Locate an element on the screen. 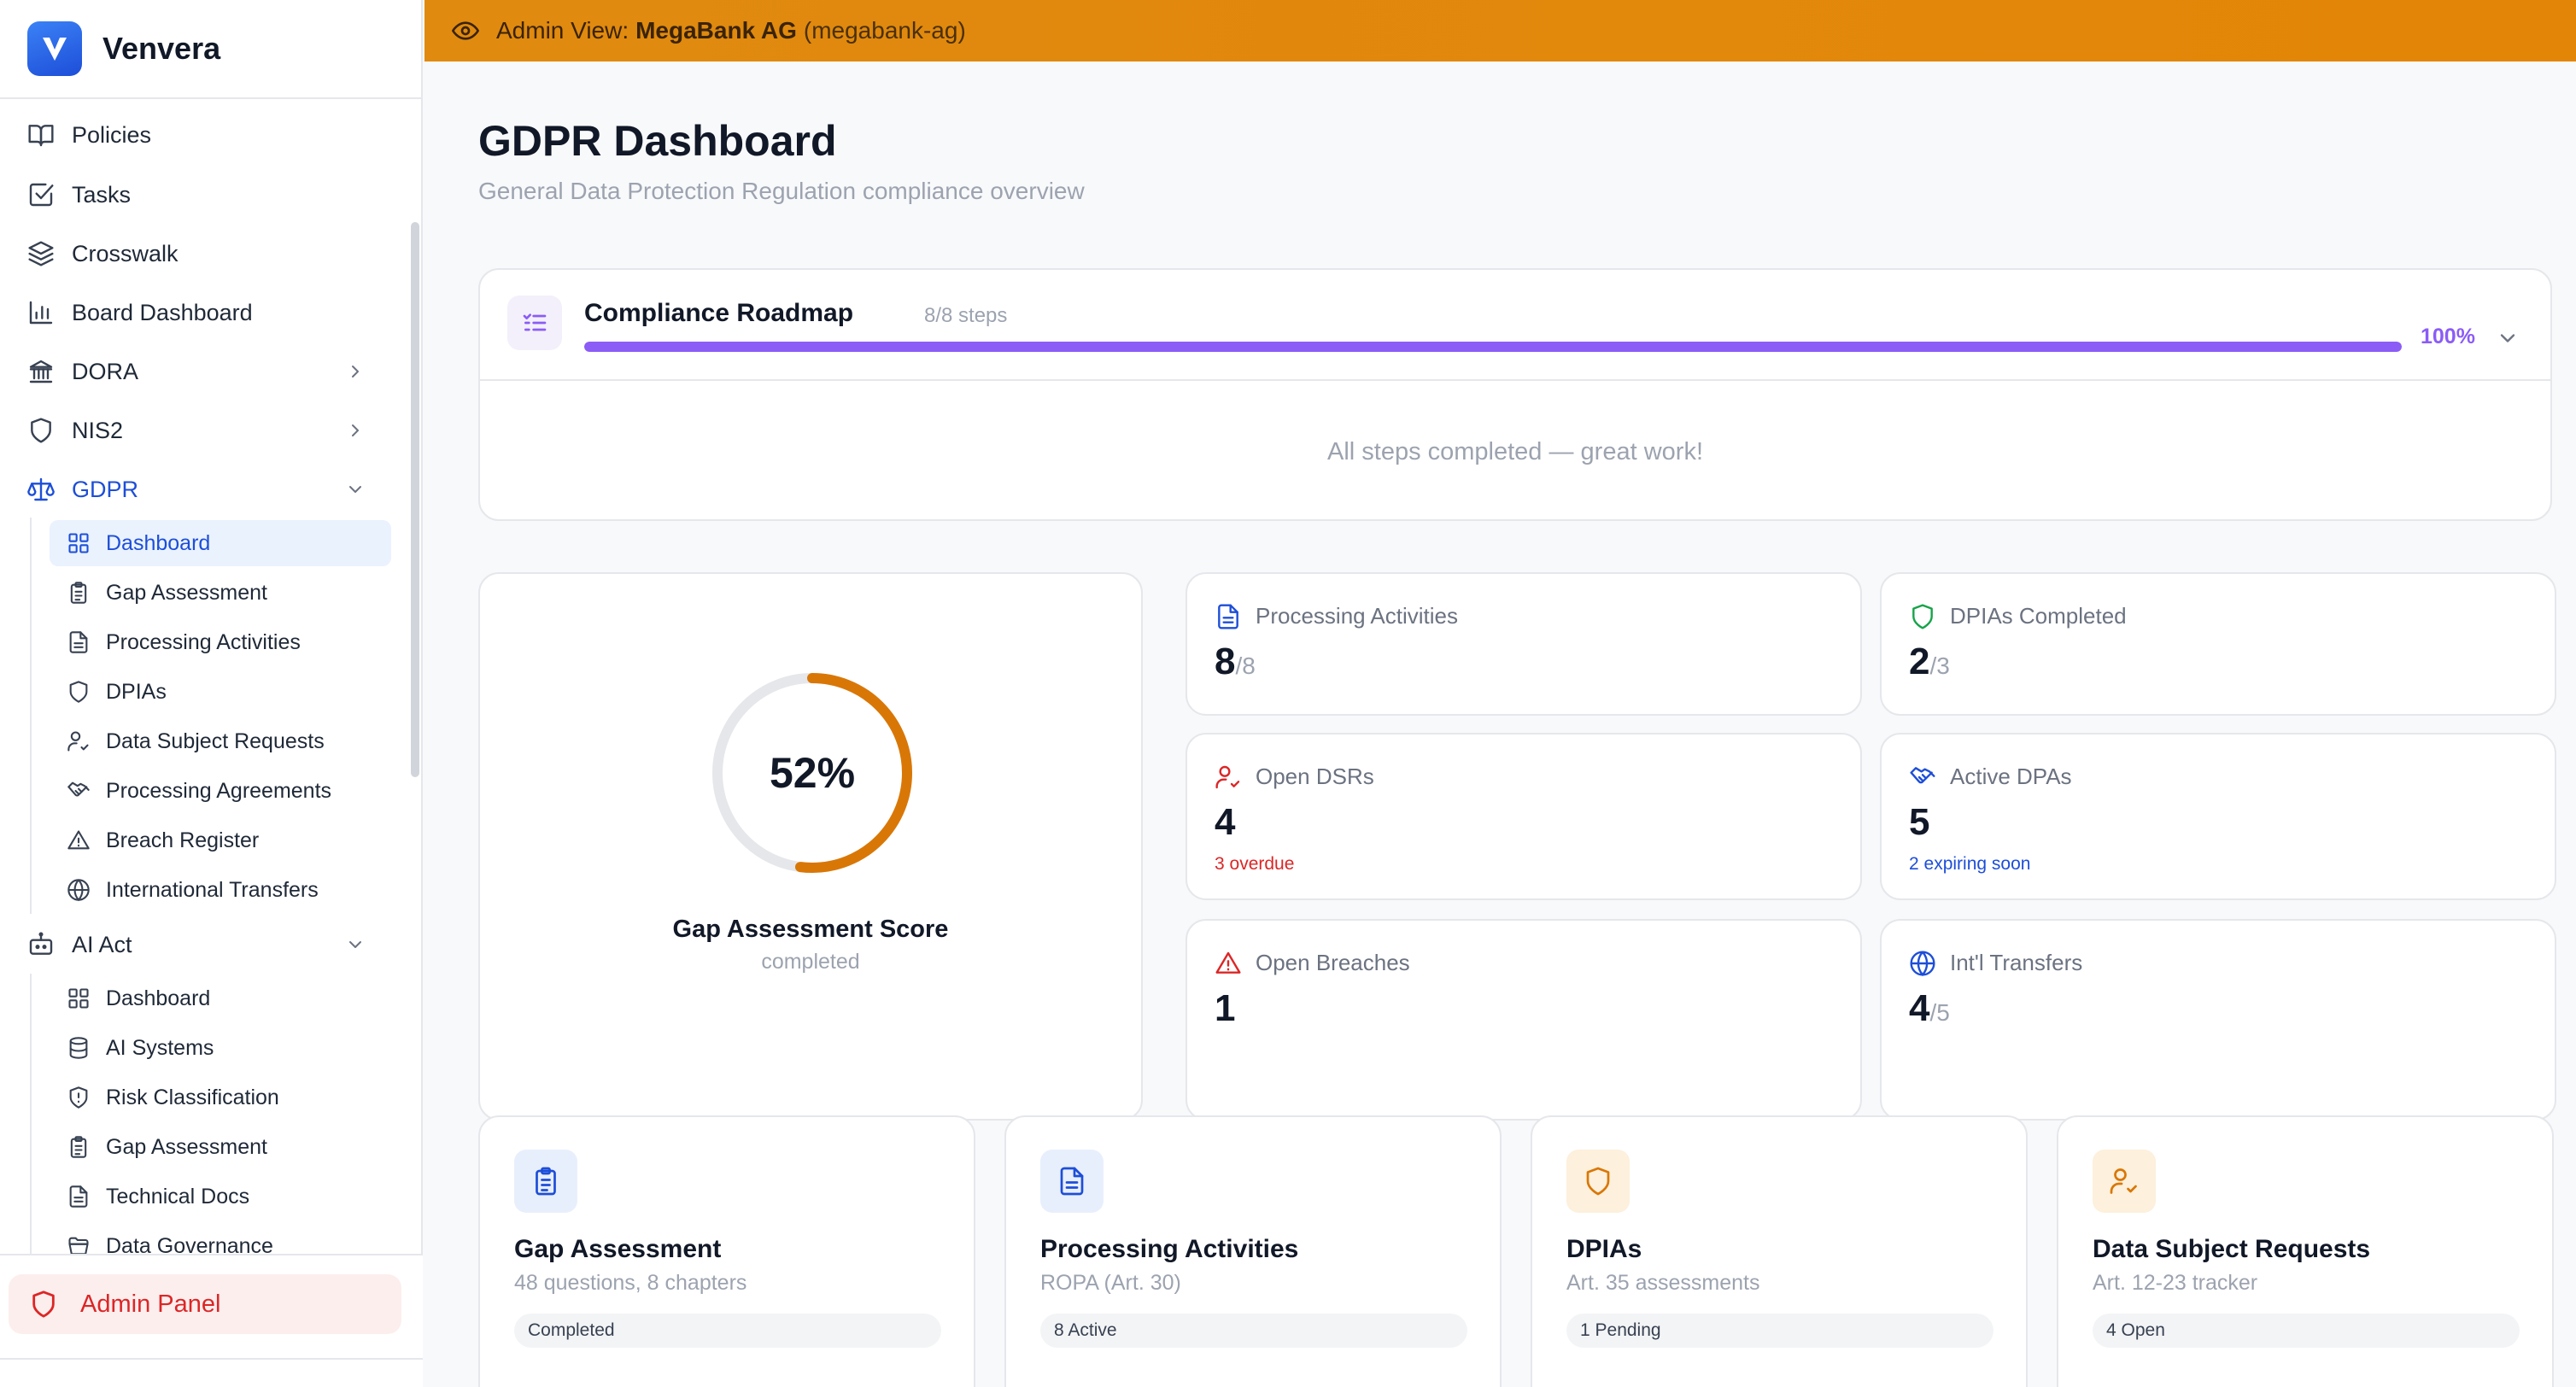 The height and width of the screenshot is (1387, 2576). sidebar-item-nis2: NIS2 is located at coordinates (196, 430).